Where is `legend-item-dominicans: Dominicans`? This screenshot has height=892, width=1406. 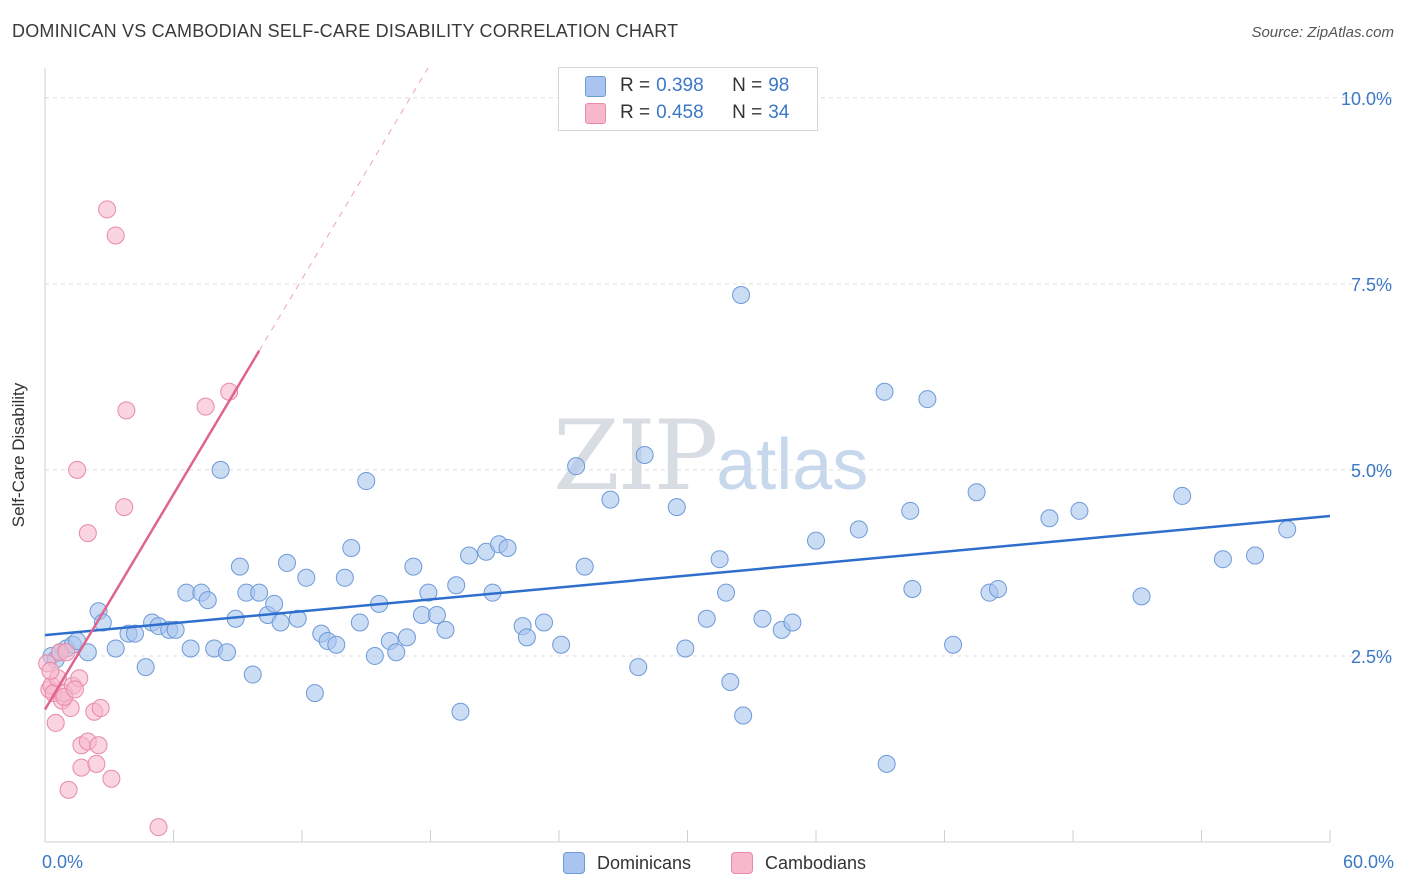 legend-item-dominicans: Dominicans is located at coordinates (627, 863).